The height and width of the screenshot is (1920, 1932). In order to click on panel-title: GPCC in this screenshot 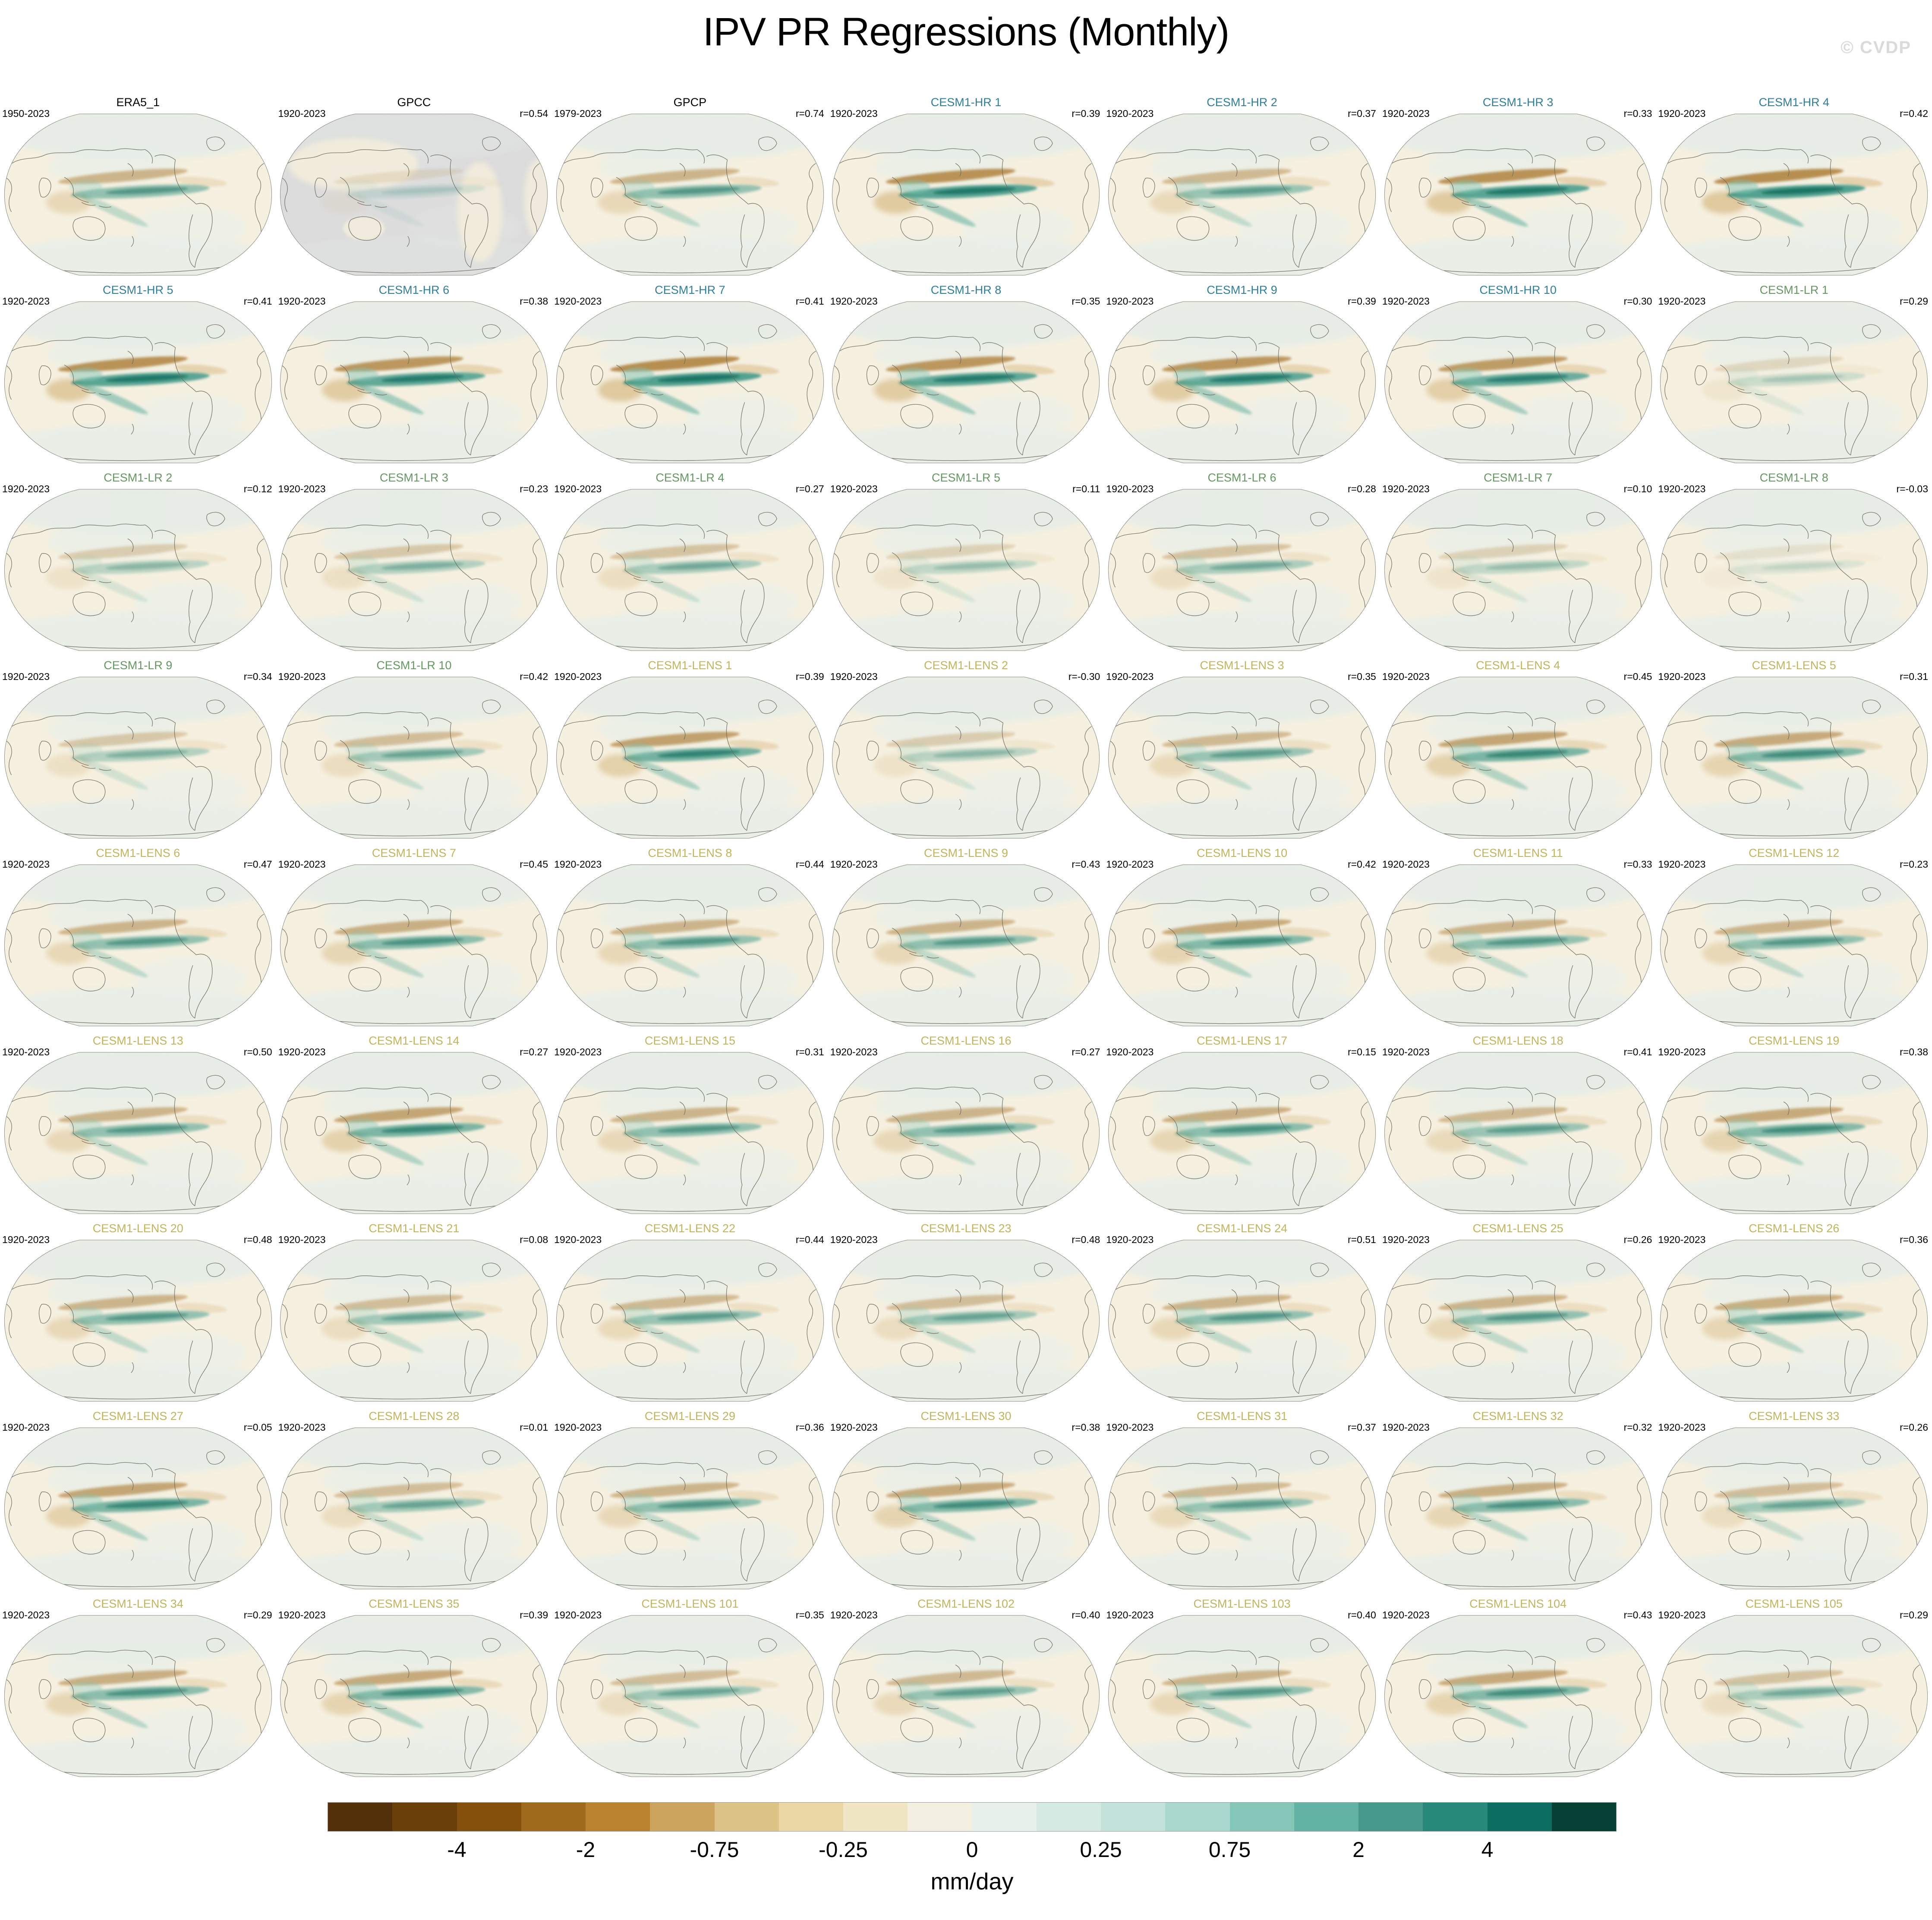, I will do `click(414, 103)`.